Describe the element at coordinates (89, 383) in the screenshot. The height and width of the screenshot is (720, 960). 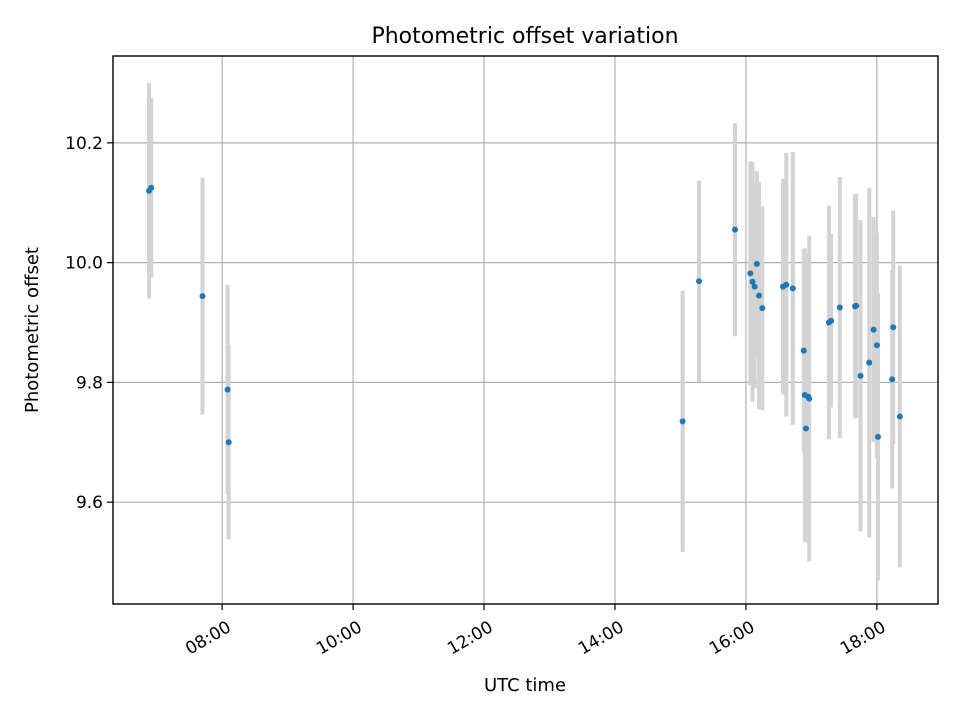
I see `y-tick-label: 9.8` at that location.